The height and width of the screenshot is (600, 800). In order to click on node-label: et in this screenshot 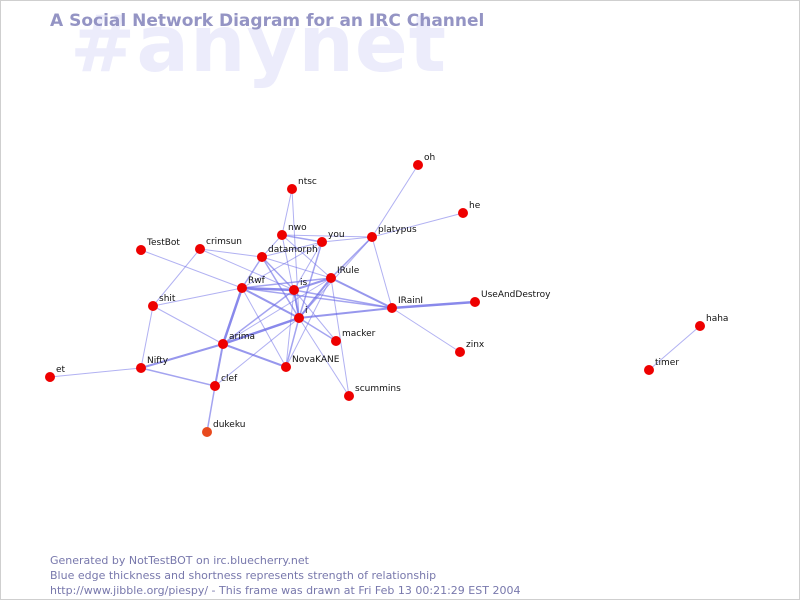, I will do `click(61, 370)`.